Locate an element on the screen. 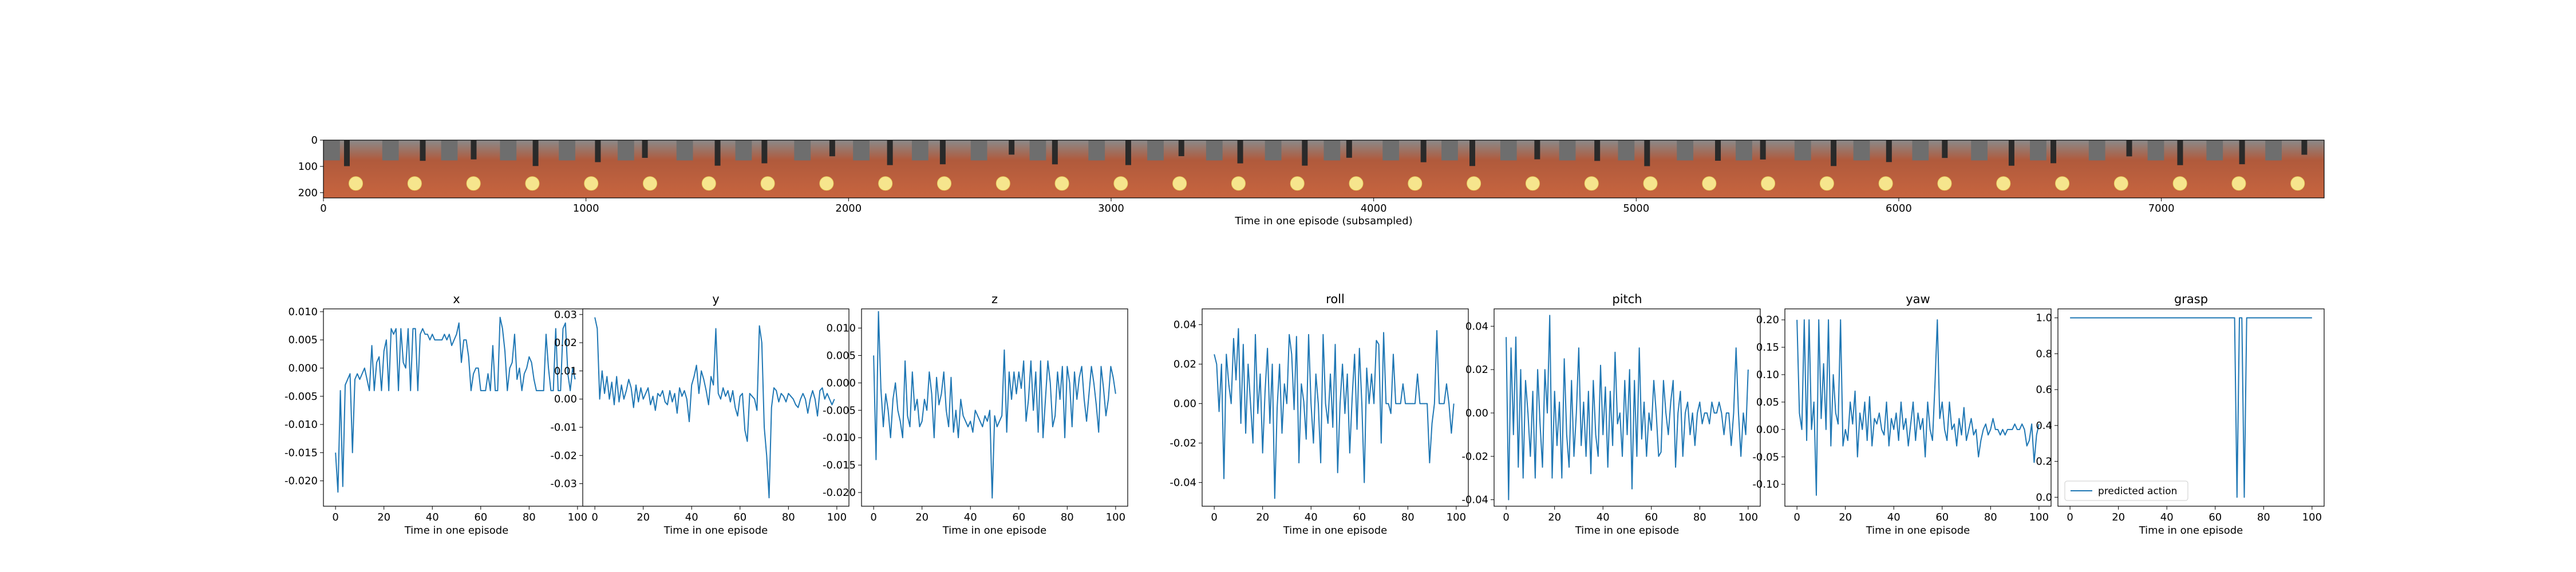 The width and height of the screenshot is (2576, 572). legend: predicted action is located at coordinates (2126, 490).